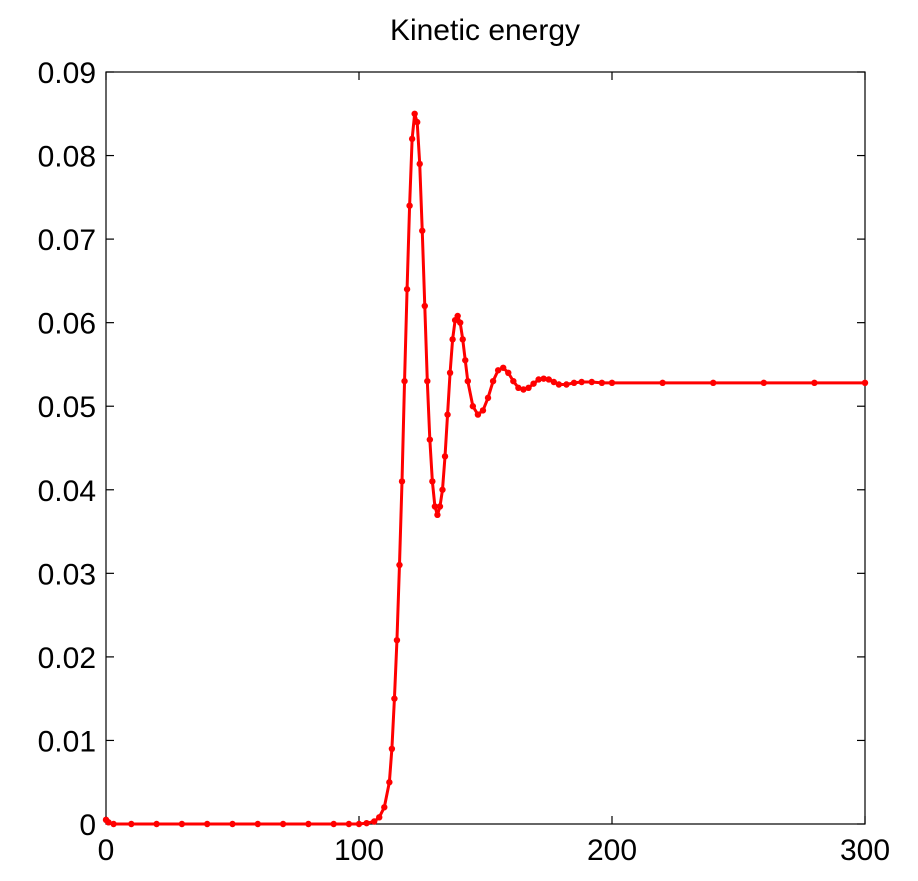 Image resolution: width=918 pixels, height=881 pixels. I want to click on x-tick-label: 300, so click(865, 850).